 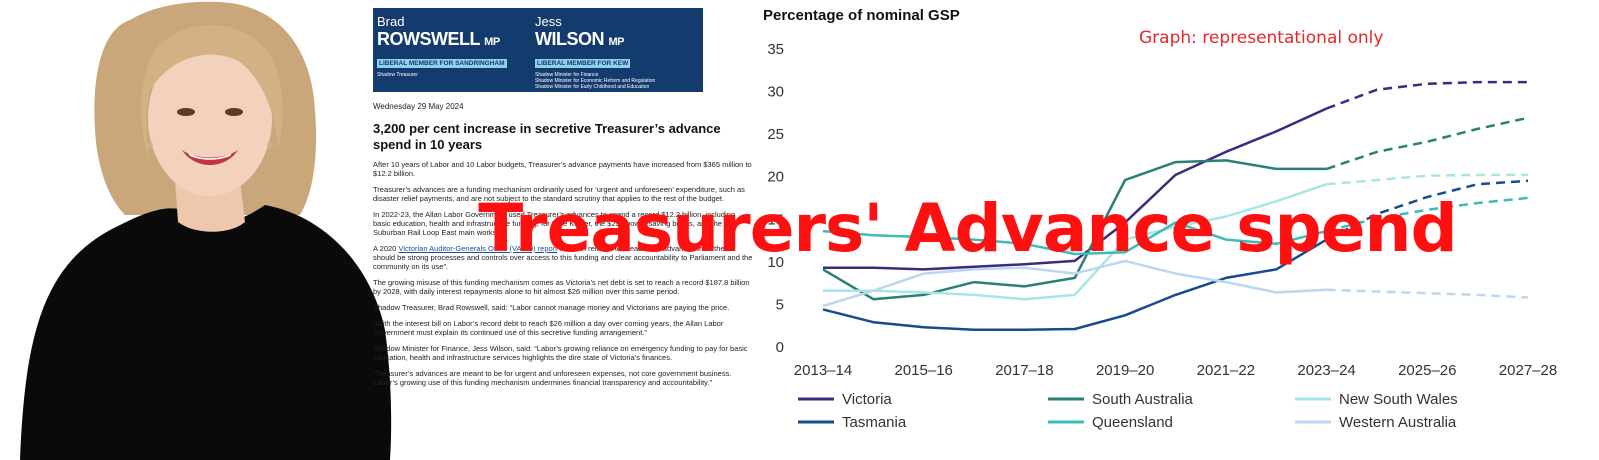 I want to click on y-tick-label: 0, so click(x=780, y=347).